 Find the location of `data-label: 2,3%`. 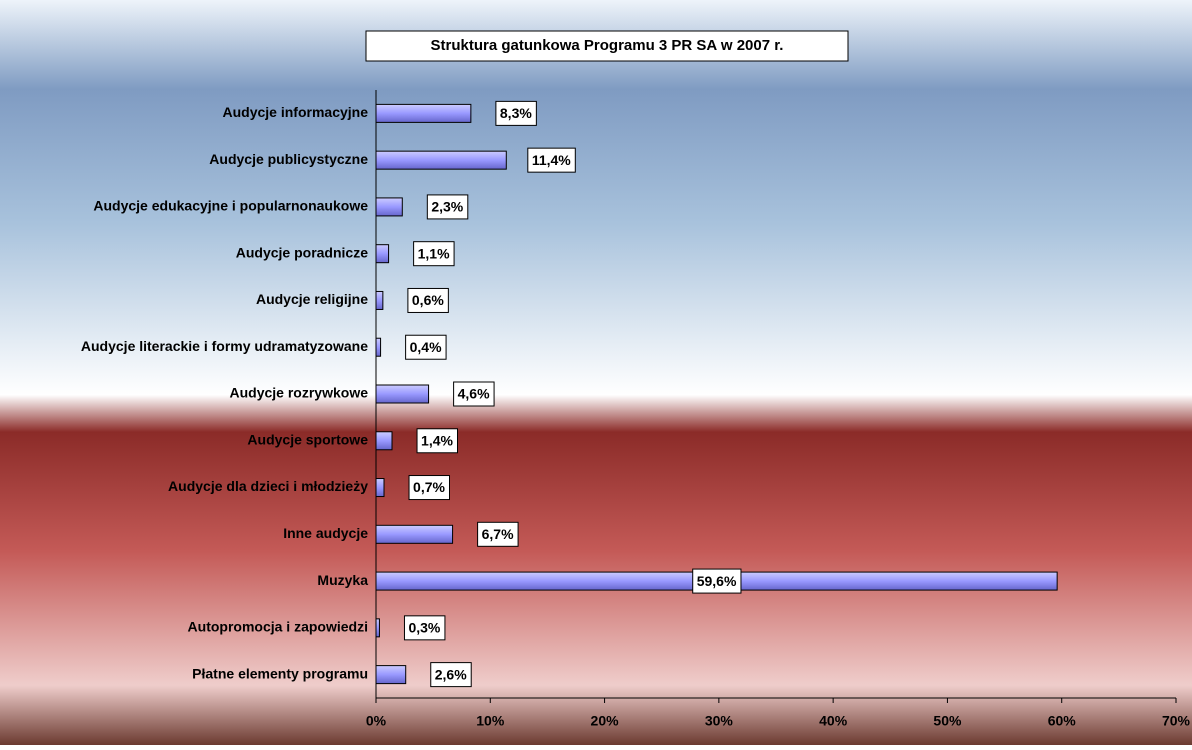

data-label: 2,3% is located at coordinates (447, 207).